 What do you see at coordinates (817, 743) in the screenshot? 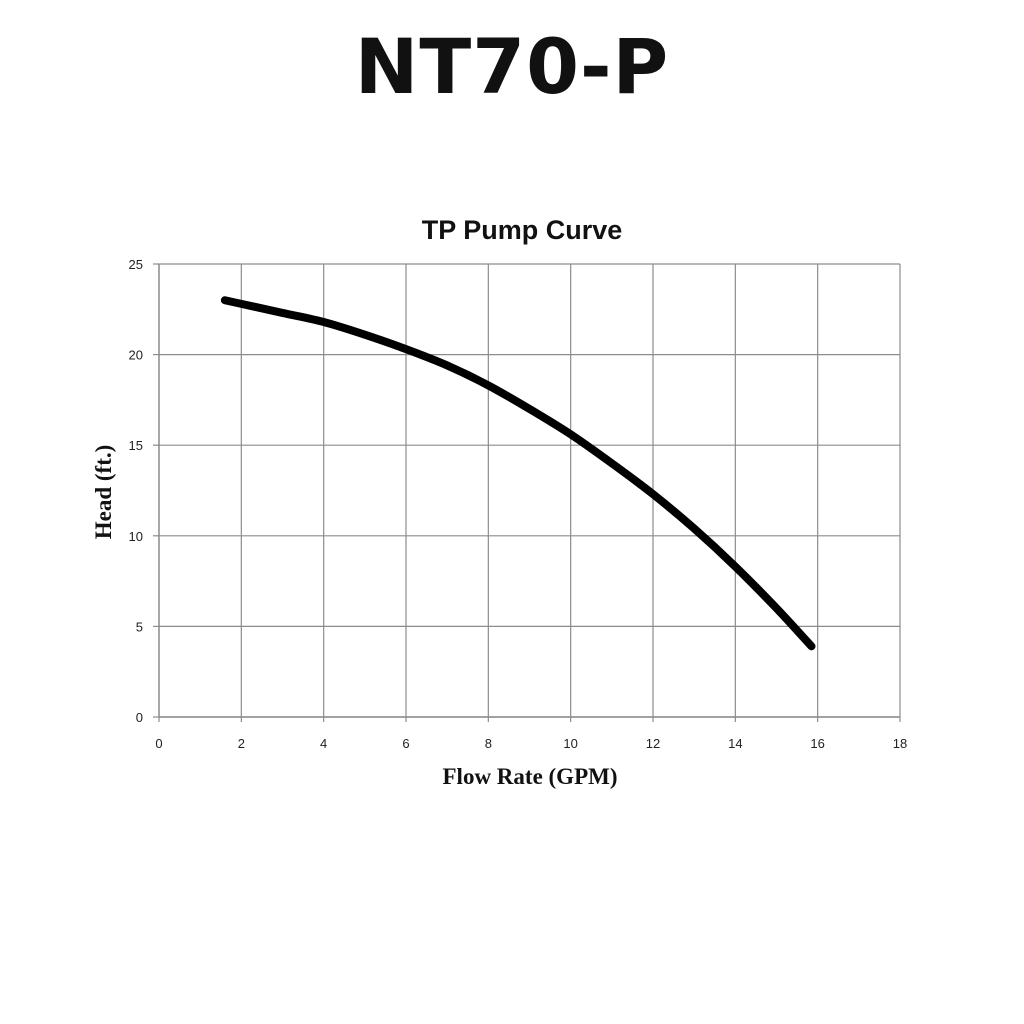
I see `x-tick-label: 16` at bounding box center [817, 743].